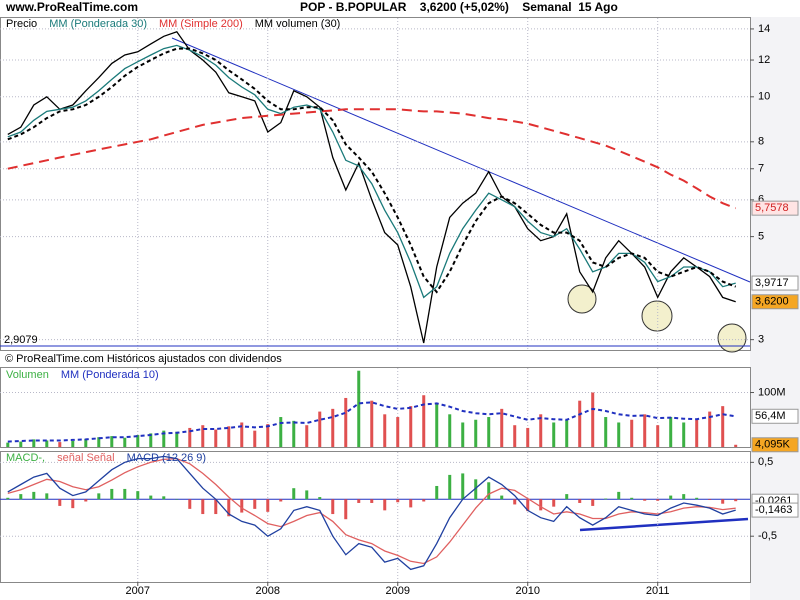  Describe the element at coordinates (761, 237) in the screenshot. I see `y-tick-label: 5` at that location.